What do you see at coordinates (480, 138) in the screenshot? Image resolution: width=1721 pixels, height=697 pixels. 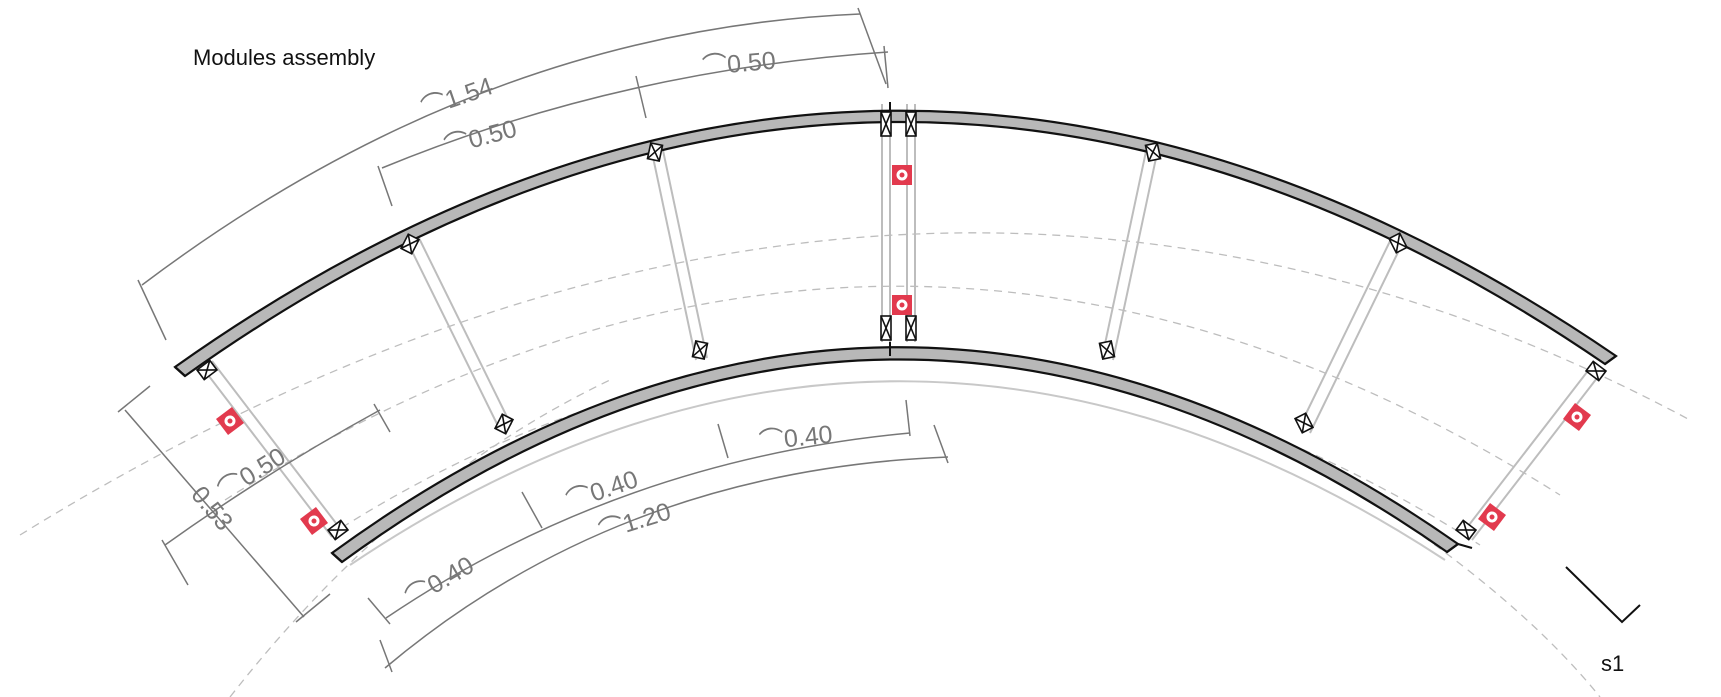 I see `dim-outer-segment-1-label: ⌒0.50` at bounding box center [480, 138].